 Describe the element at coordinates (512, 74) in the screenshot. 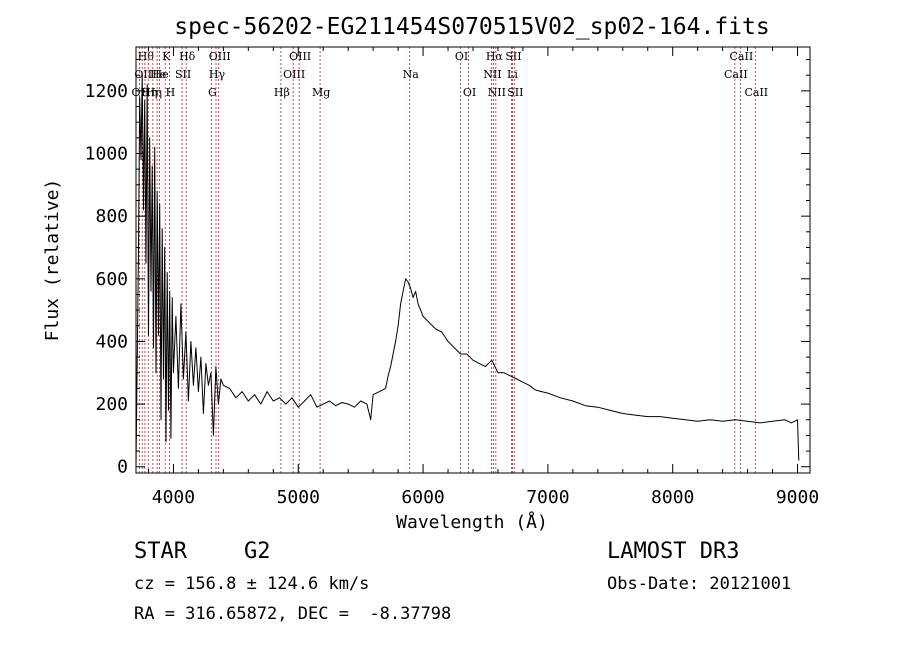

I see `line-marker-label: Li` at that location.